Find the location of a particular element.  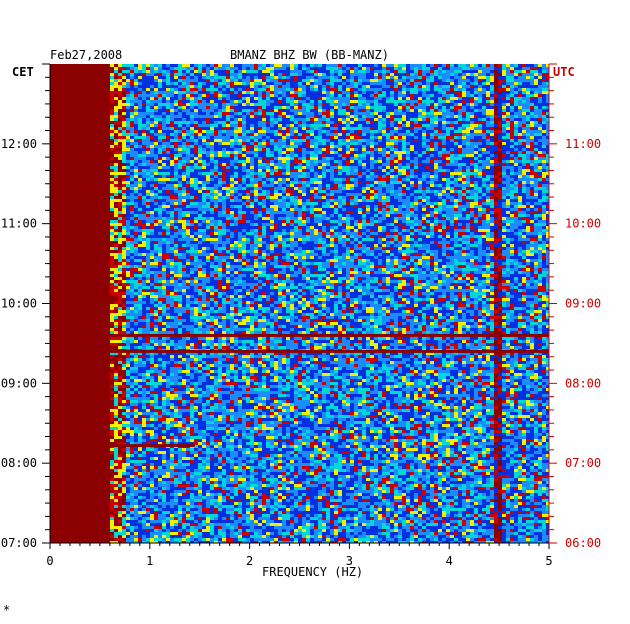

y-left-tick-labels: 07:00 08:00 09:00 10:00 11:00 12:00 is located at coordinates (19, 343).